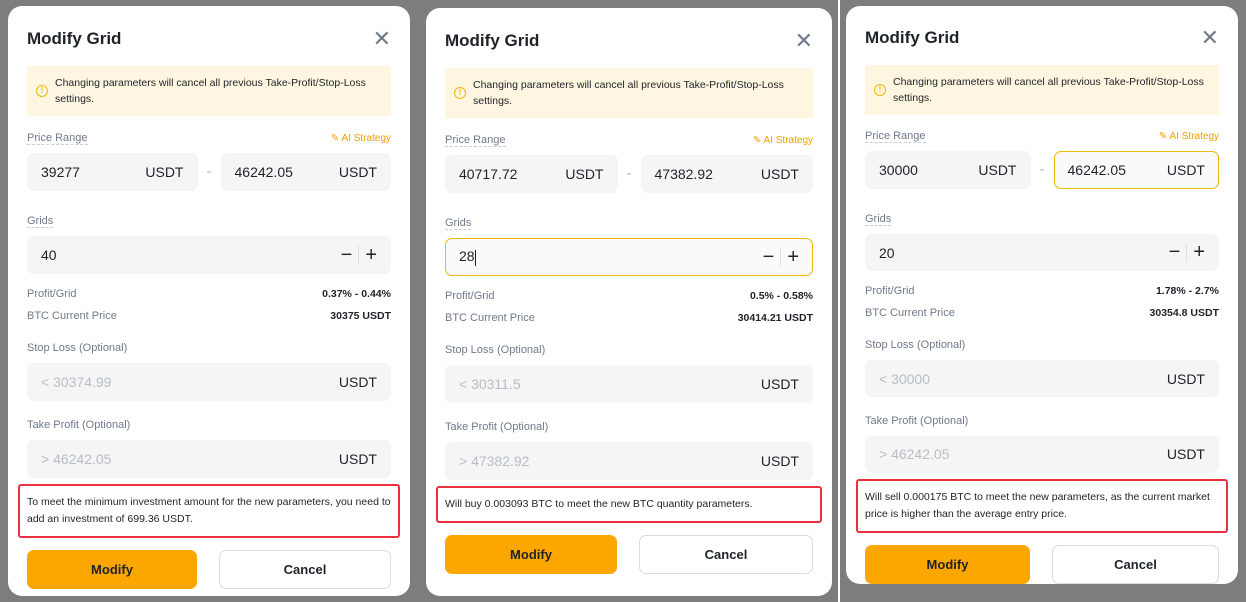 Image resolution: width=1246 pixels, height=602 pixels. What do you see at coordinates (76, 382) in the screenshot?
I see `stop-loss-placeholder: < 30374.99` at bounding box center [76, 382].